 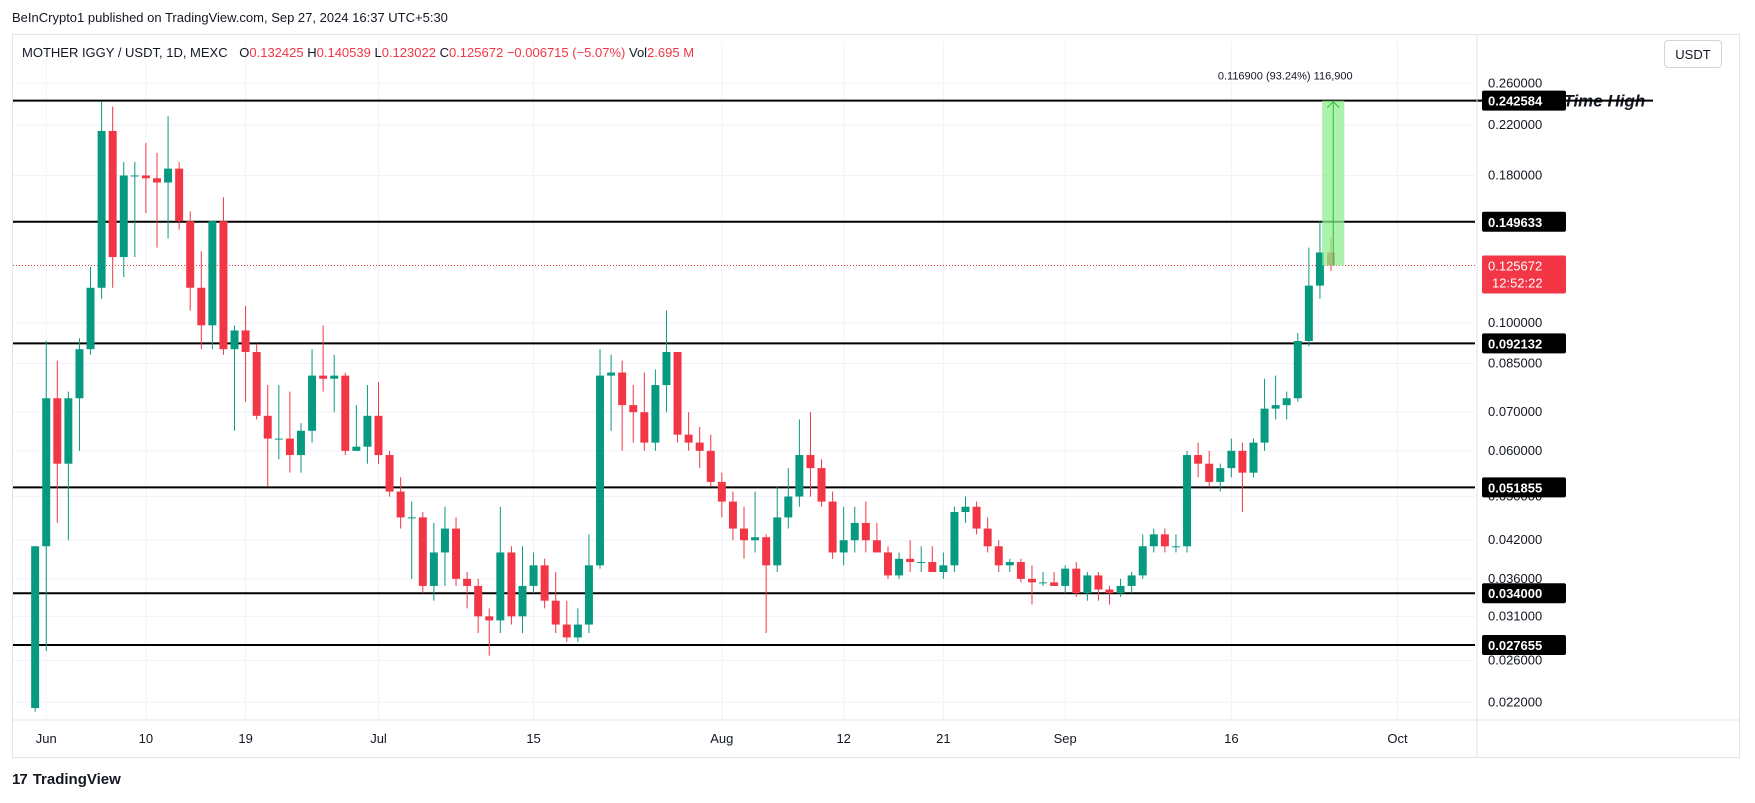 I want to click on brand-name: TradingView, so click(x=76, y=779).